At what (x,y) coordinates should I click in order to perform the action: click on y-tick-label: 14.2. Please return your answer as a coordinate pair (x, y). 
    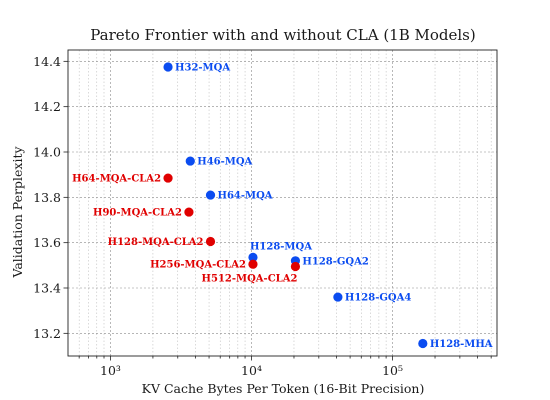
    Looking at the image, I should click on (47, 106).